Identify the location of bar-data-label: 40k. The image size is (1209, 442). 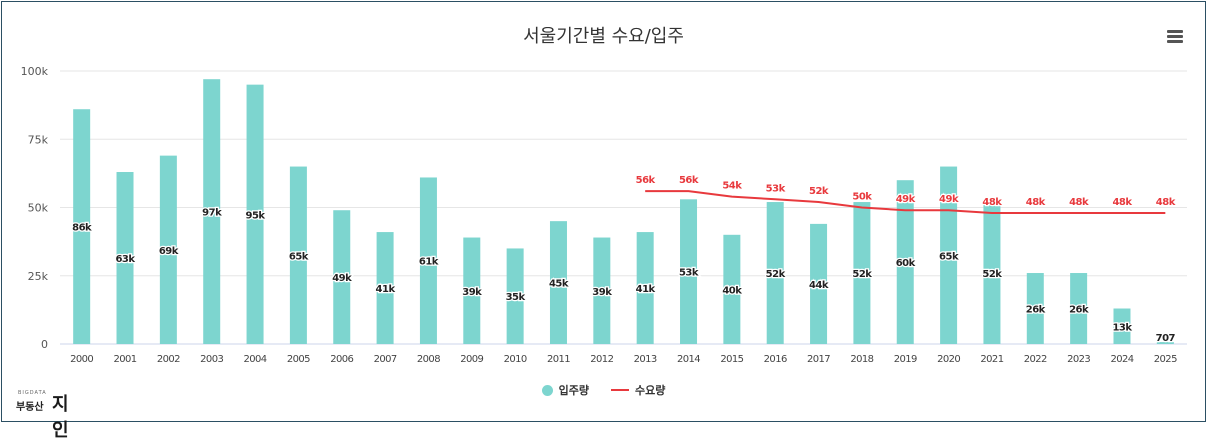
(732, 290).